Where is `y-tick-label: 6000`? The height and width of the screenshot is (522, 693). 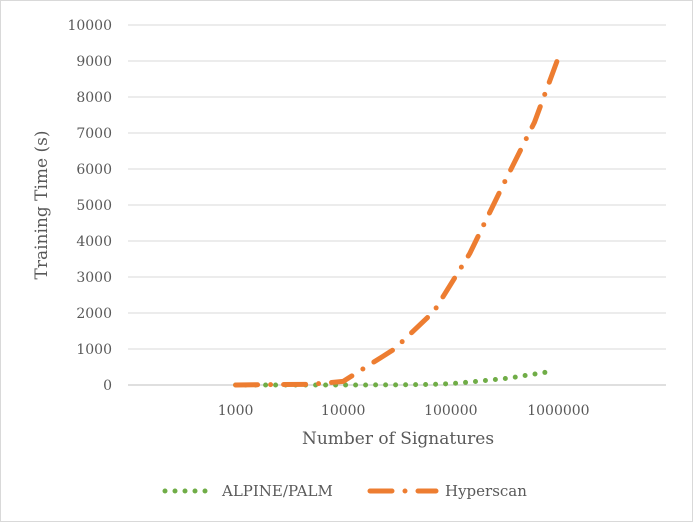
y-tick-label: 6000 is located at coordinates (94, 170).